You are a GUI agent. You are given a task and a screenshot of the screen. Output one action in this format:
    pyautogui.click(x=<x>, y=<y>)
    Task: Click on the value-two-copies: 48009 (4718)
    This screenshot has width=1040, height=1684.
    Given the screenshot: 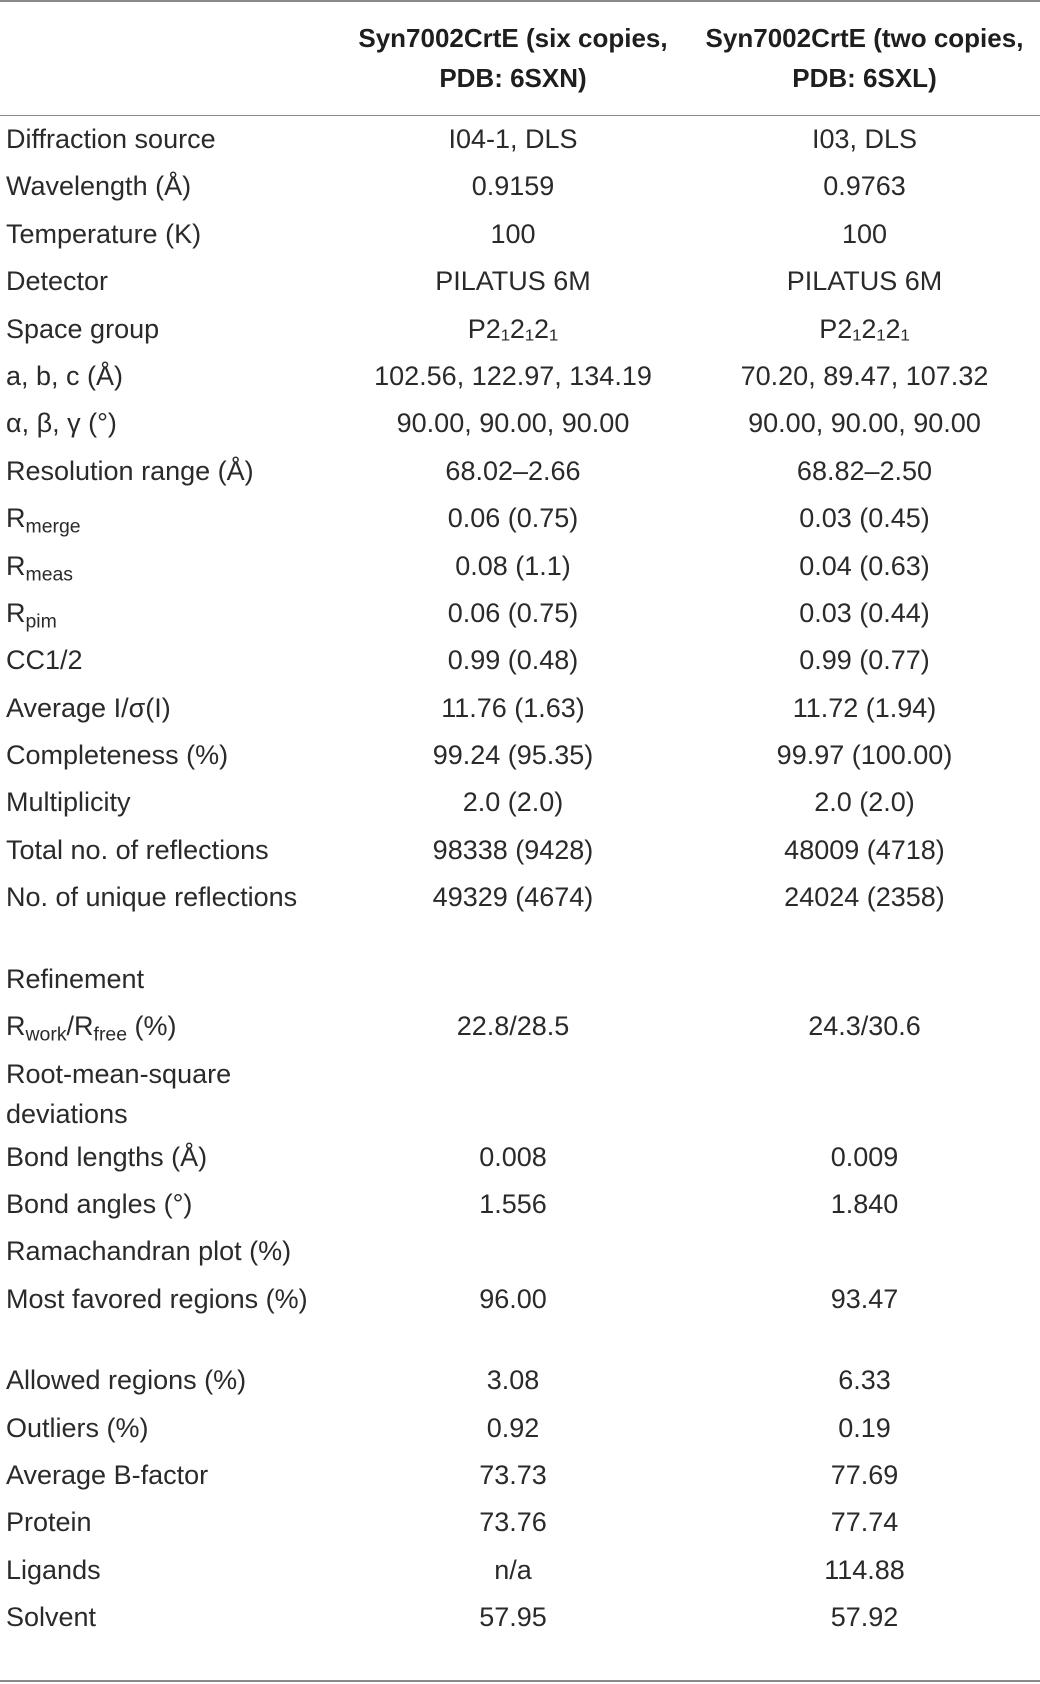 What is the action you would take?
    pyautogui.click(x=864, y=849)
    